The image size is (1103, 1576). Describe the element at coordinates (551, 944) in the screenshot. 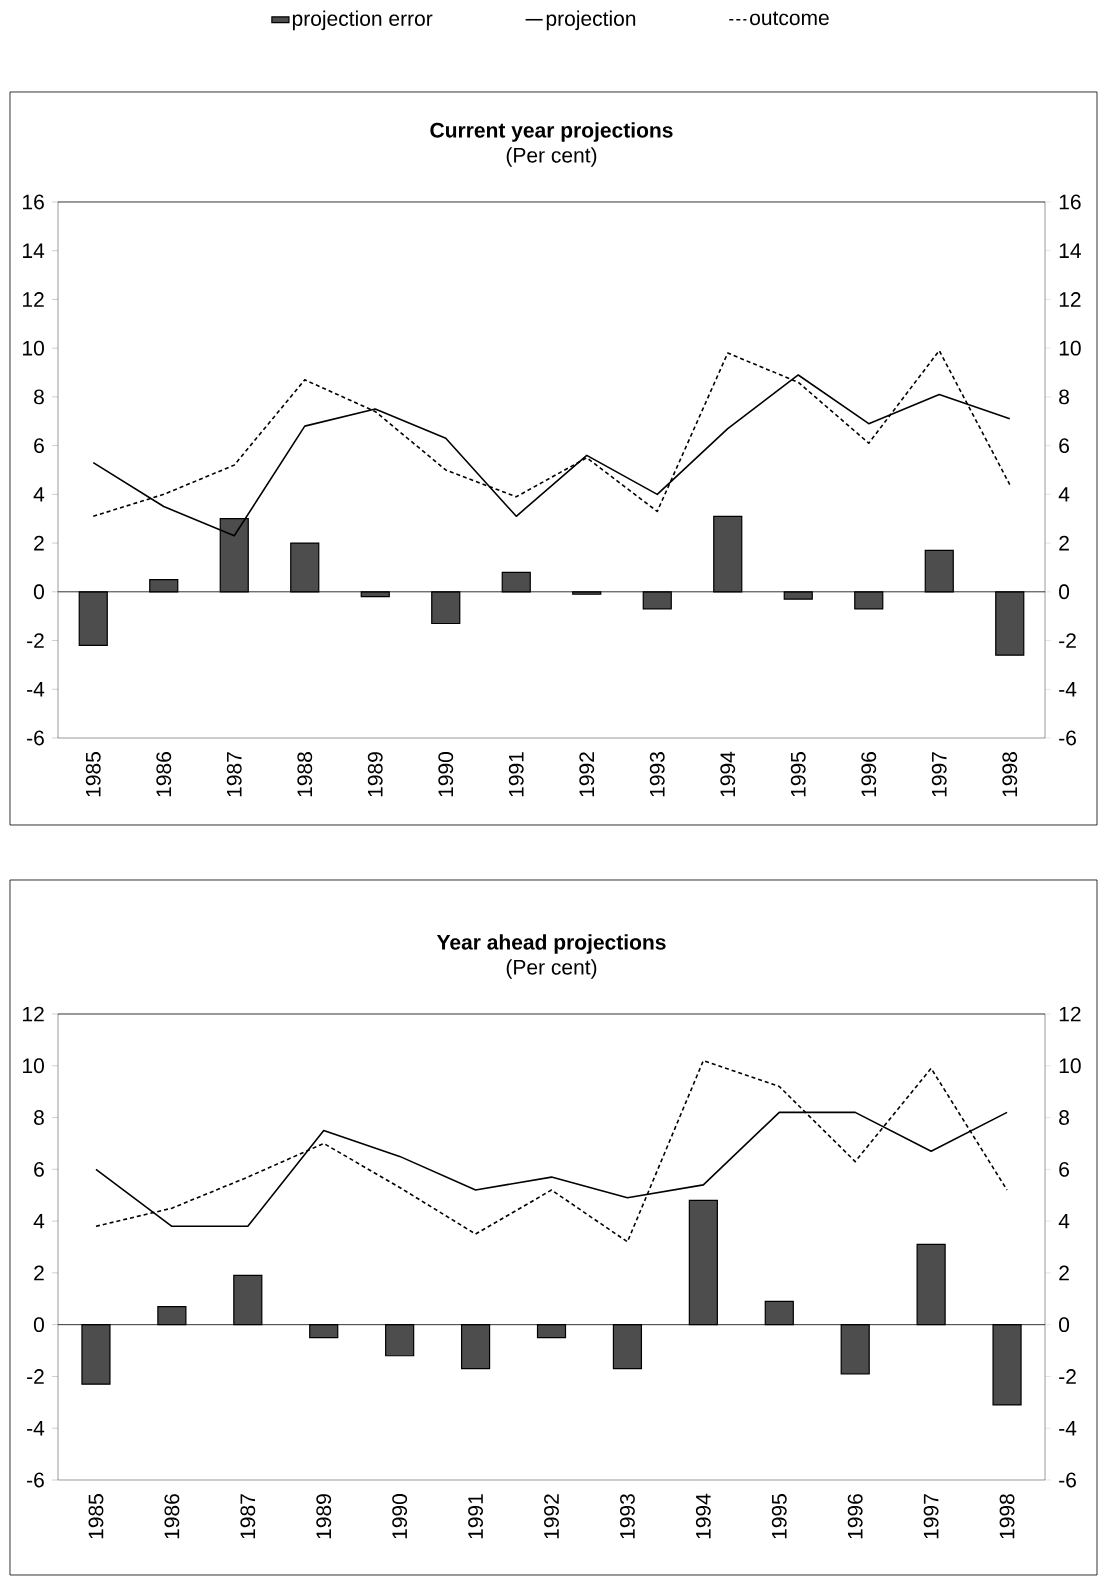

I see `chart-title: Year ahead projections` at that location.